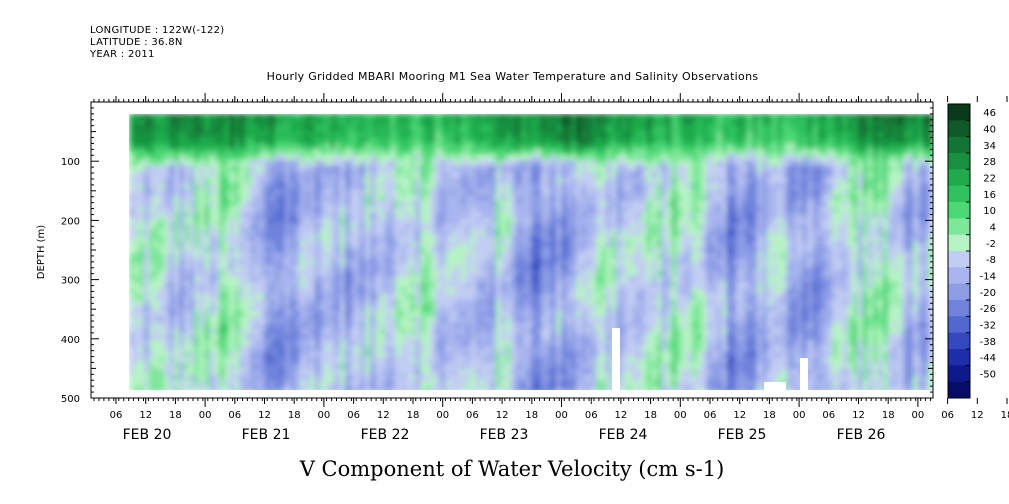 This screenshot has width=1009, height=504. What do you see at coordinates (742, 435) in the screenshot?
I see `x-date-label: FEB 25` at bounding box center [742, 435].